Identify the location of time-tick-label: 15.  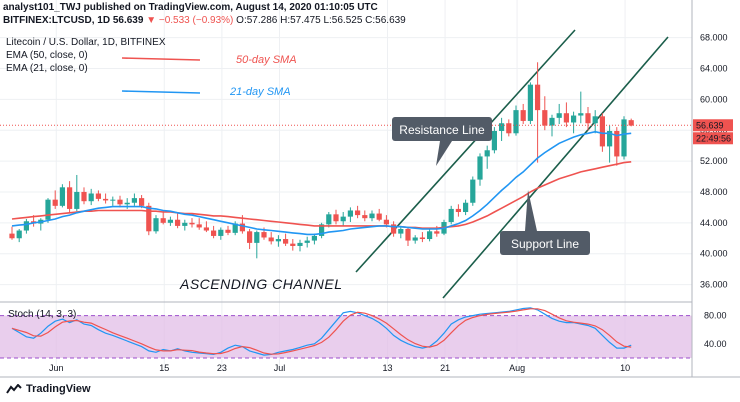
(164, 368).